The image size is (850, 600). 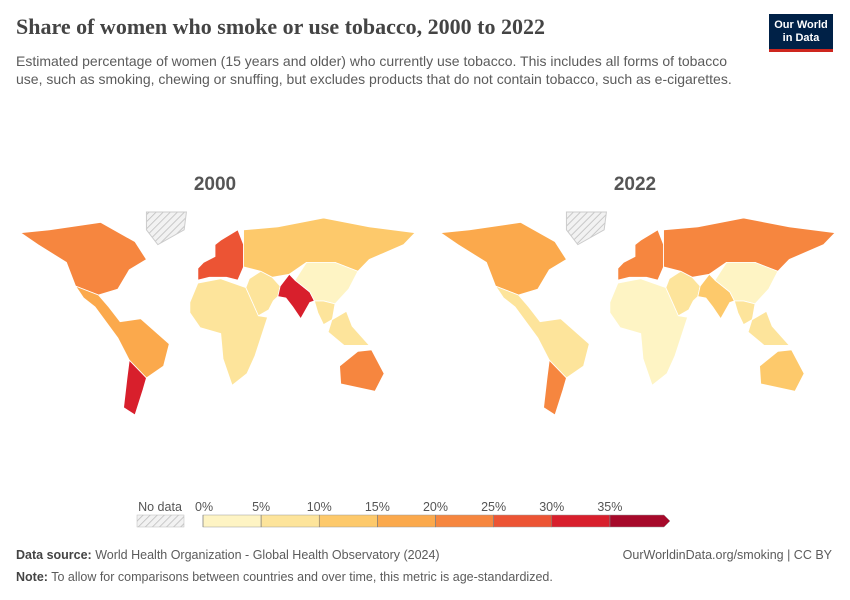 What do you see at coordinates (801, 25) in the screenshot?
I see `logo-line: Our World` at bounding box center [801, 25].